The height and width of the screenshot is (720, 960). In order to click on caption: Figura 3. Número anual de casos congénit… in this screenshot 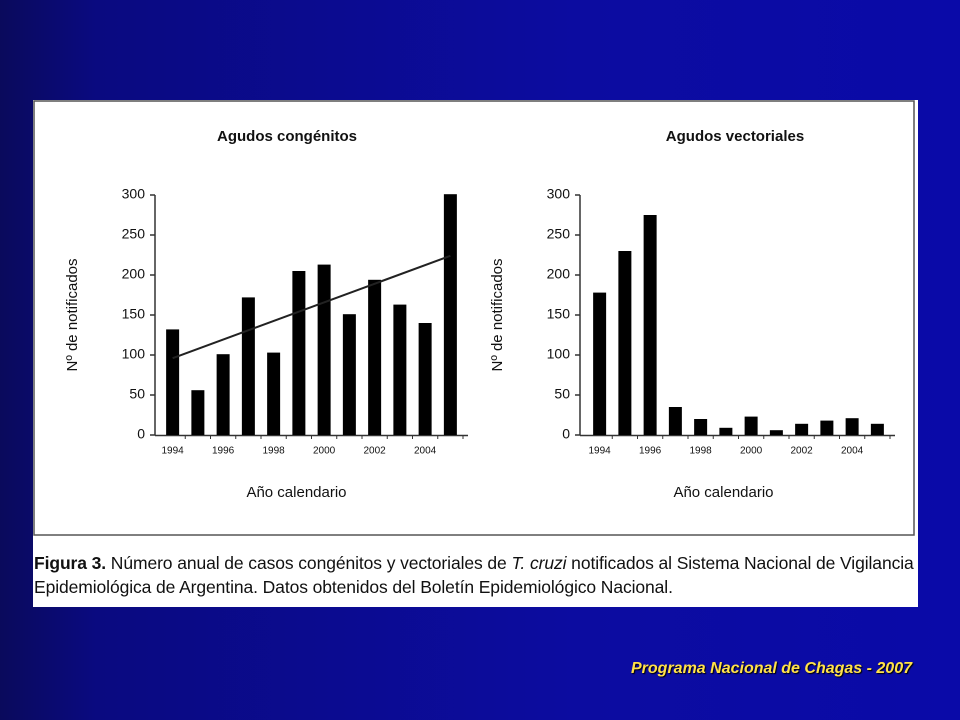, I will do `click(479, 575)`.